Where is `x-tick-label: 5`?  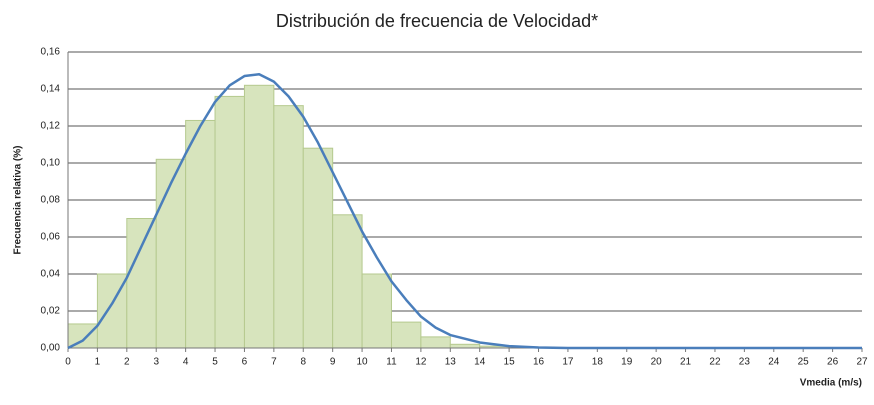
x-tick-label: 5 is located at coordinates (215, 362).